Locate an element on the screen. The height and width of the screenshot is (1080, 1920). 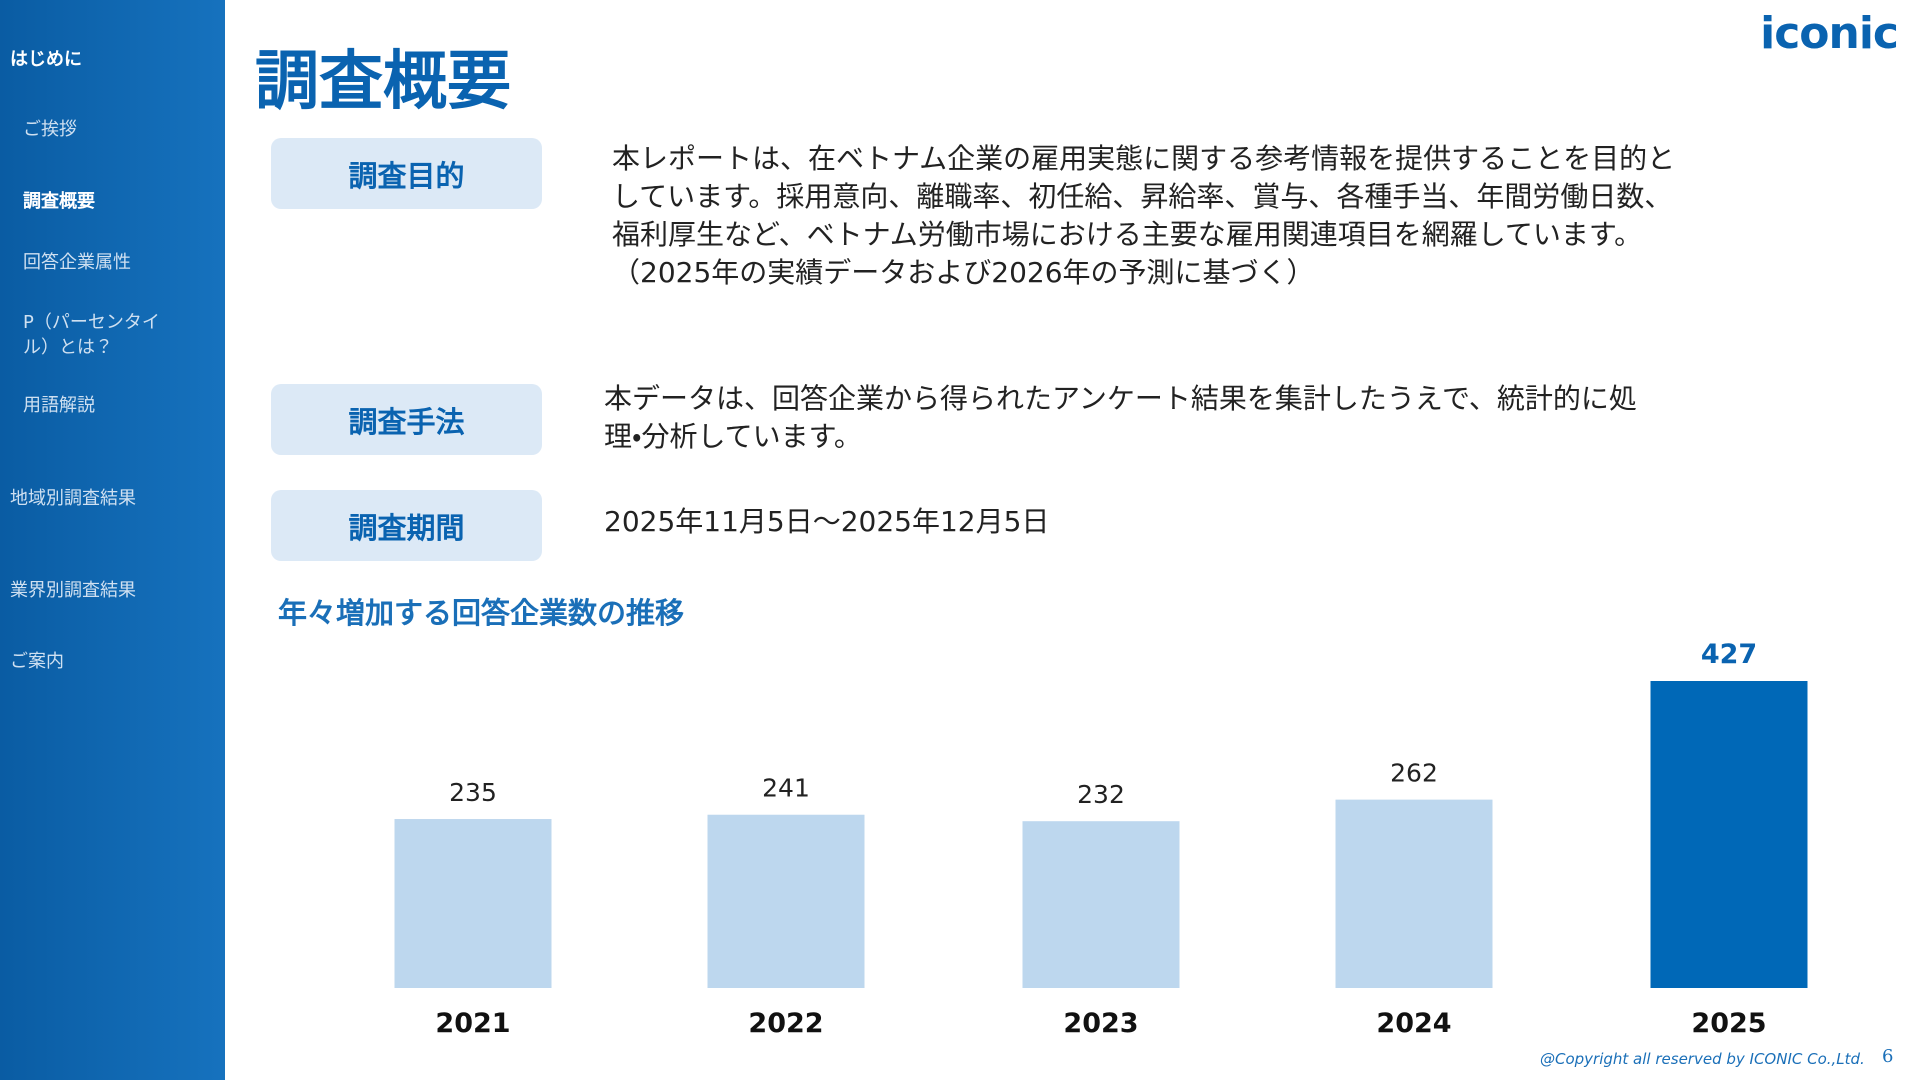
nav-item: P（パーセンタイル）とは？ is located at coordinates (91, 335).